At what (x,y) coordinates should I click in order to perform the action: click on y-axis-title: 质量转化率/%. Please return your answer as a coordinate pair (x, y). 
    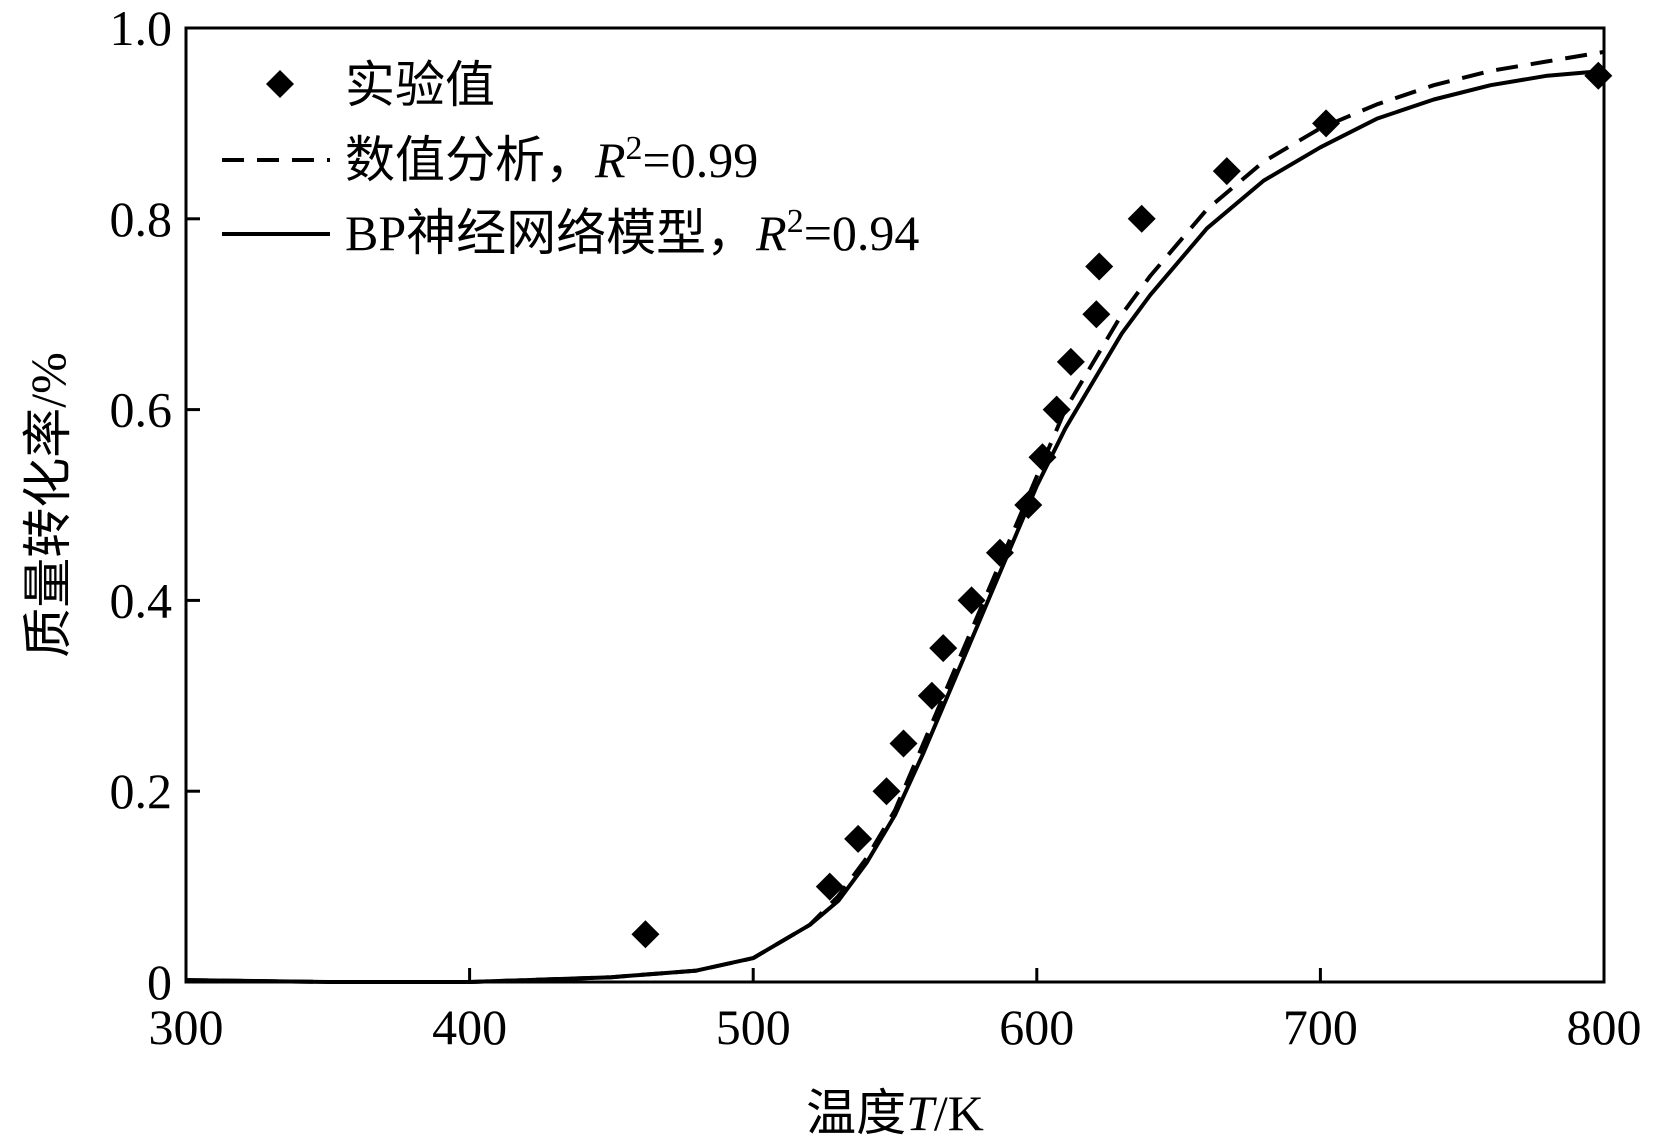
    Looking at the image, I should click on (48, 505).